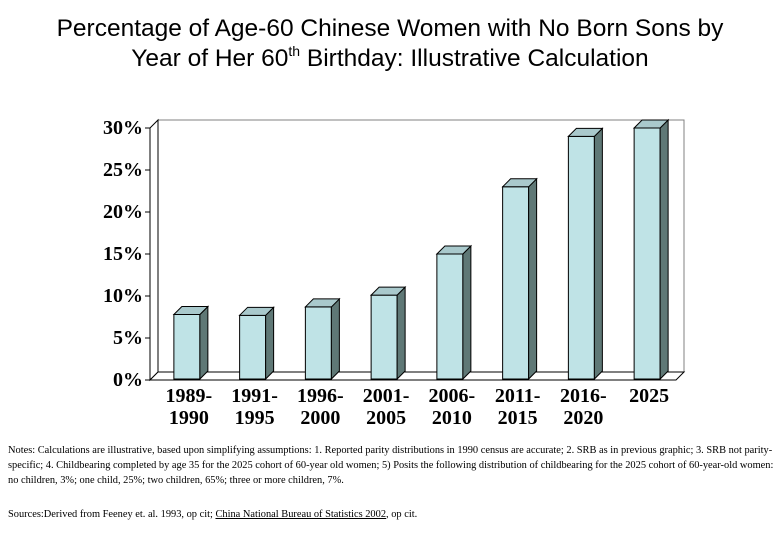 The image size is (780, 540). What do you see at coordinates (128, 380) in the screenshot?
I see `y-tick-label: 0%` at bounding box center [128, 380].